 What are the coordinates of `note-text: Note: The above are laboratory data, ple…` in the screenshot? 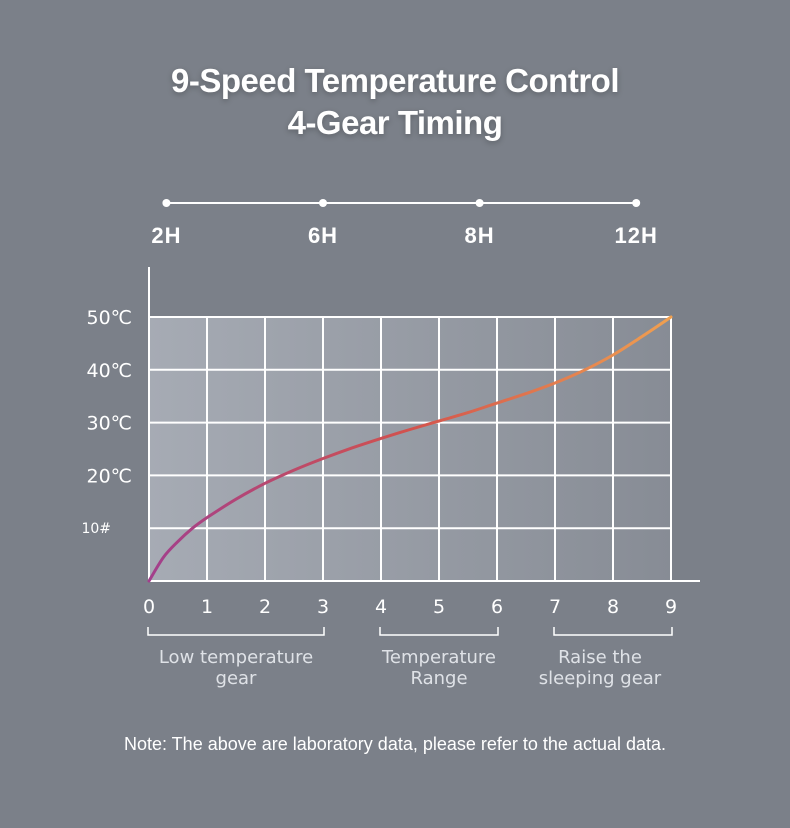 It's located at (394, 744).